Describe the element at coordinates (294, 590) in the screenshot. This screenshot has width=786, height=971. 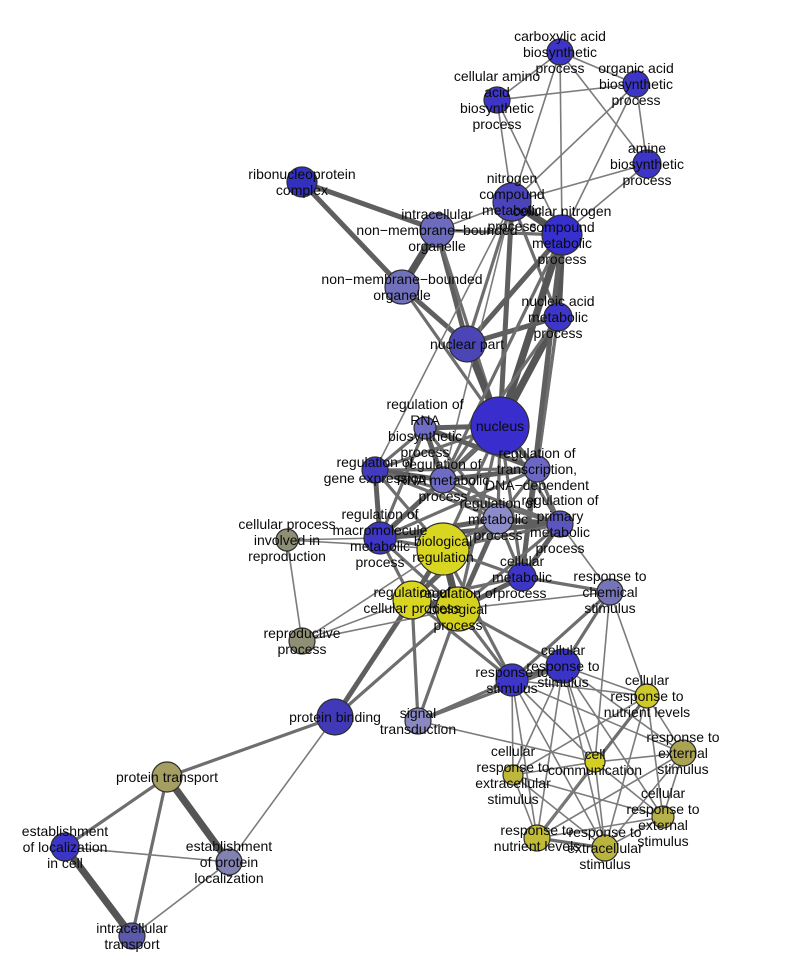
I see `edge-n27-n28` at that location.